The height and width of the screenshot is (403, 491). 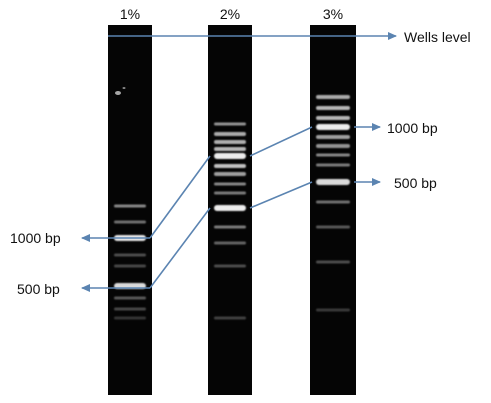 What do you see at coordinates (35, 238) in the screenshot?
I see `left-1000bp-label: 1000 bp` at bounding box center [35, 238].